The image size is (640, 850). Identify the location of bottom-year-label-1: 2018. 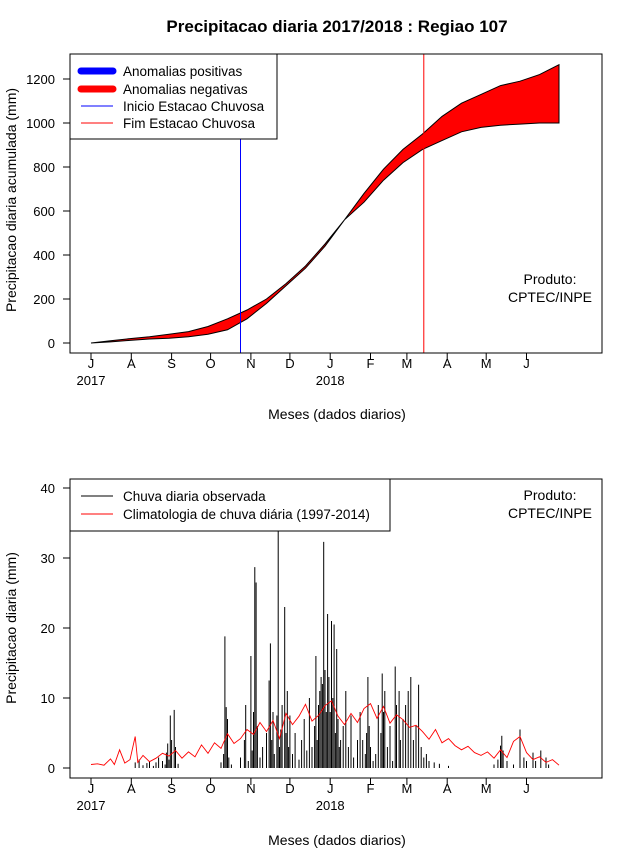
(330, 805).